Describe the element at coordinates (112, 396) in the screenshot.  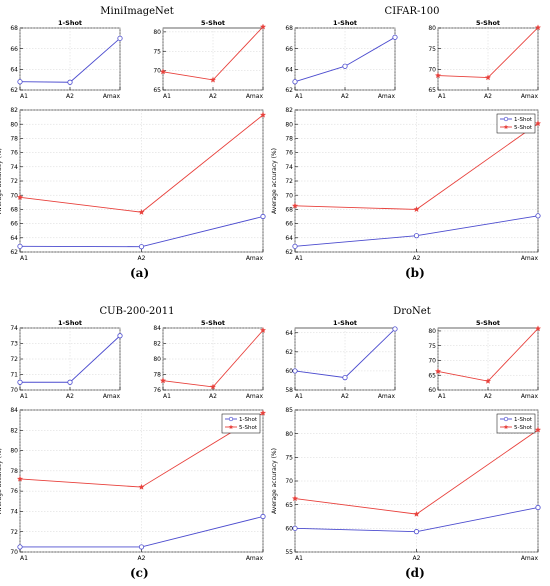
I see `panel-c-small-1shot-xtick-label: Amax` at that location.